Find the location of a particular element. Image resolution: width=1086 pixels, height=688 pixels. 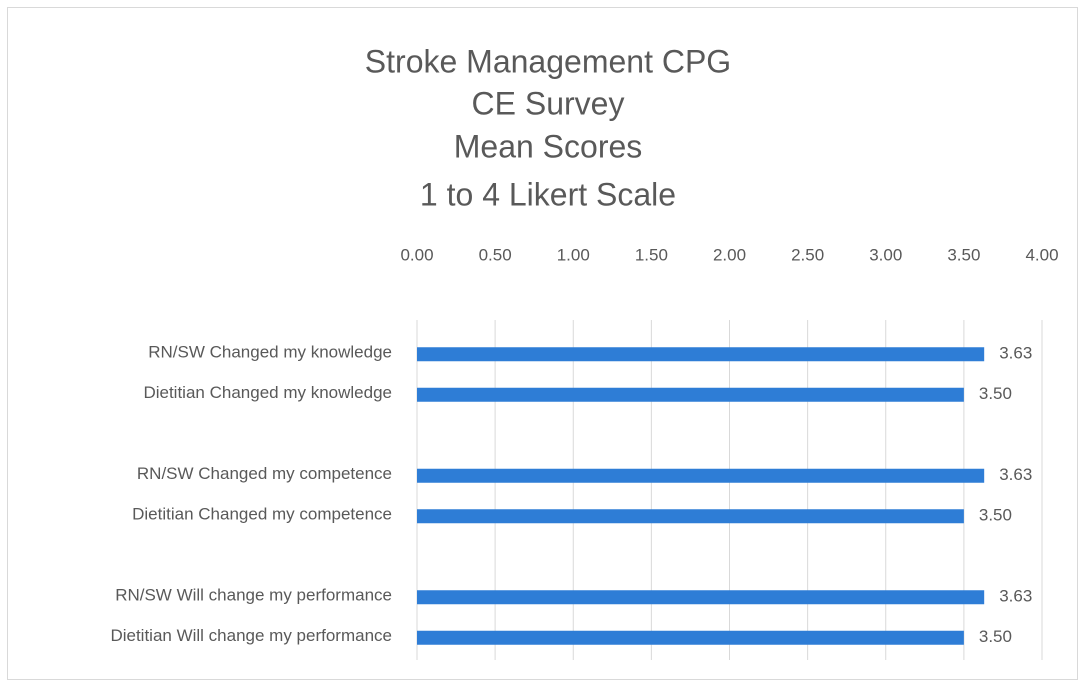

y-tick-label: Dietitian Will change my performance is located at coordinates (251, 635).